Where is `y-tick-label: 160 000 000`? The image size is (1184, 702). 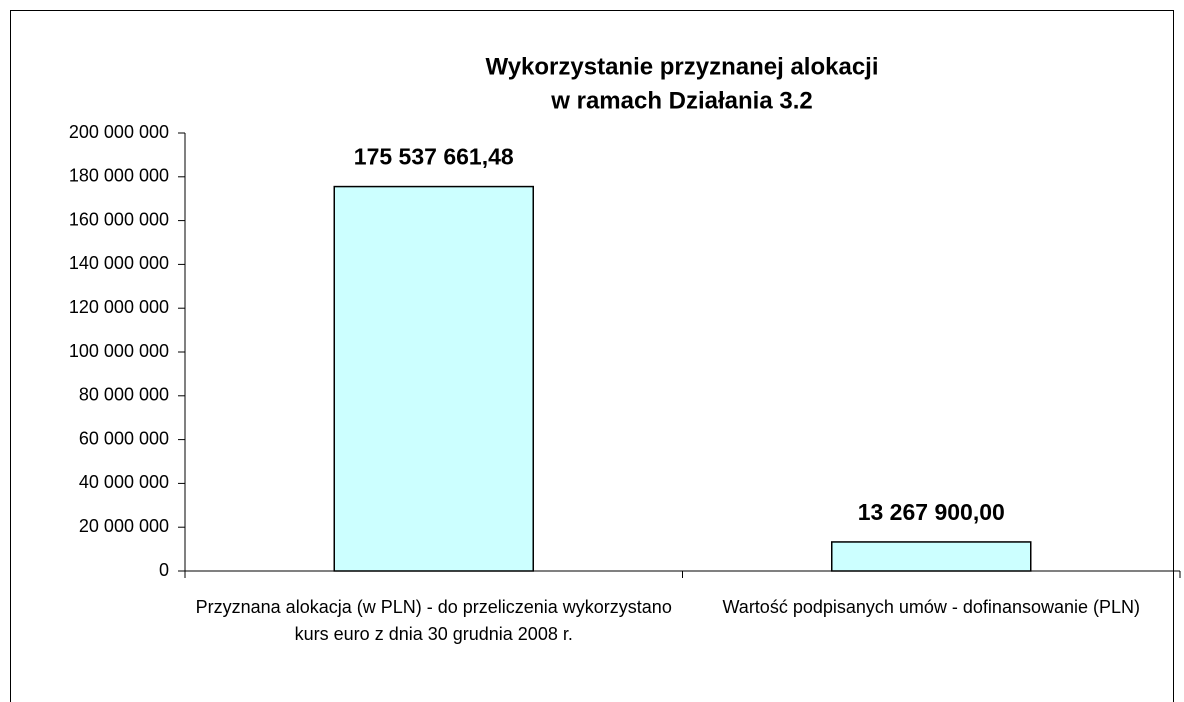 y-tick-label: 160 000 000 is located at coordinates (119, 219).